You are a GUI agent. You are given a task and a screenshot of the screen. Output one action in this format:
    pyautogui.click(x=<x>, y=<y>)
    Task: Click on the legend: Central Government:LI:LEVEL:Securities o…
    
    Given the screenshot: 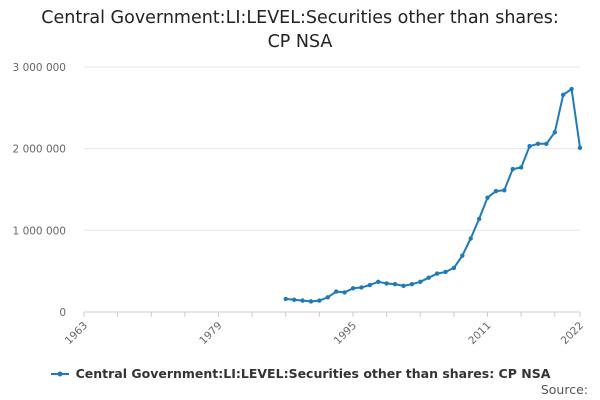 What is the action you would take?
    pyautogui.click(x=300, y=373)
    